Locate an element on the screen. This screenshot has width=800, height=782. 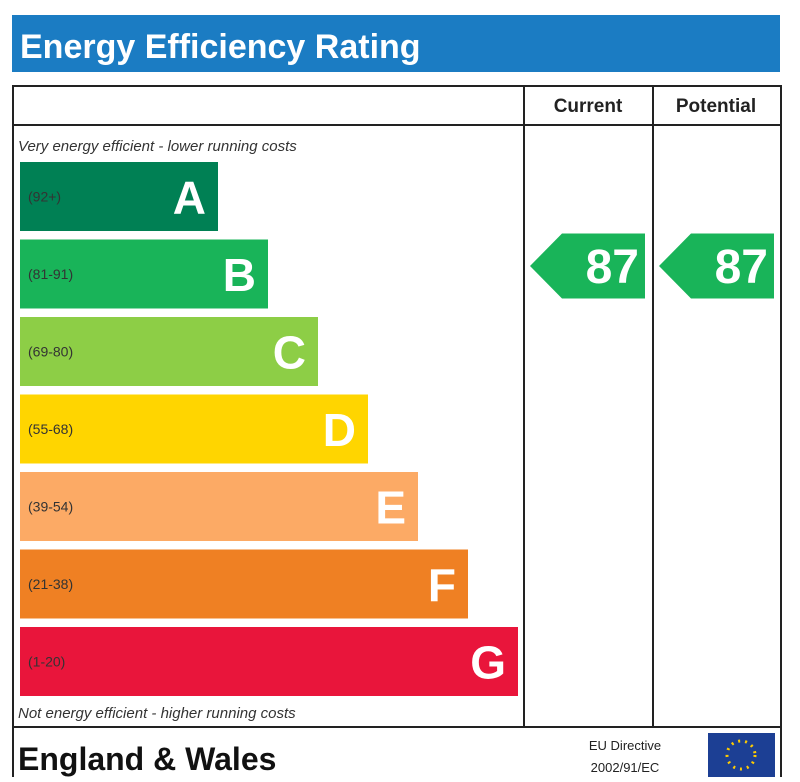
band-range: (39-54) is located at coordinates (50, 507).